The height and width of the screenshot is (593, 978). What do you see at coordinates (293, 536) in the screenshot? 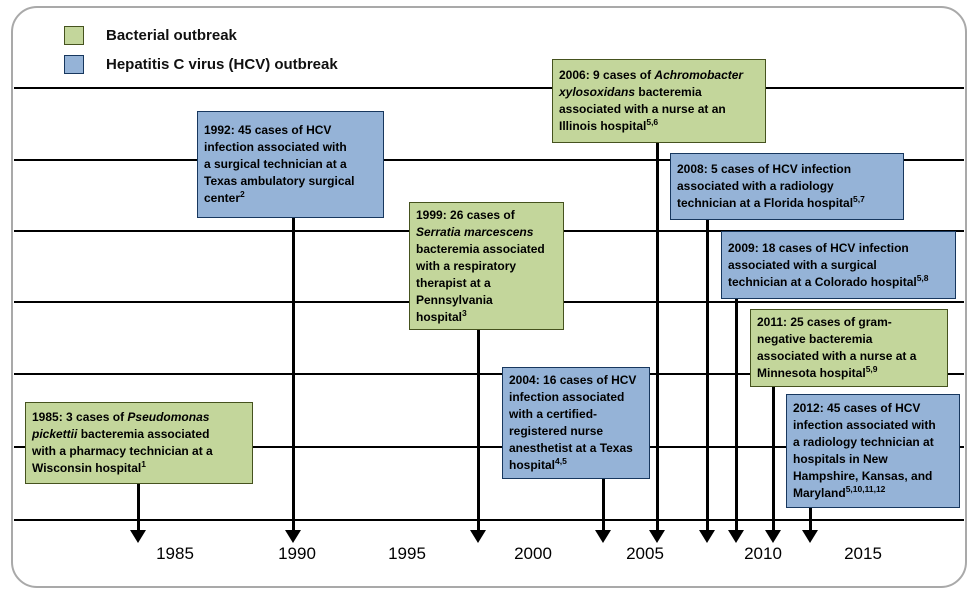
I see `event-arrowhead-1992` at bounding box center [293, 536].